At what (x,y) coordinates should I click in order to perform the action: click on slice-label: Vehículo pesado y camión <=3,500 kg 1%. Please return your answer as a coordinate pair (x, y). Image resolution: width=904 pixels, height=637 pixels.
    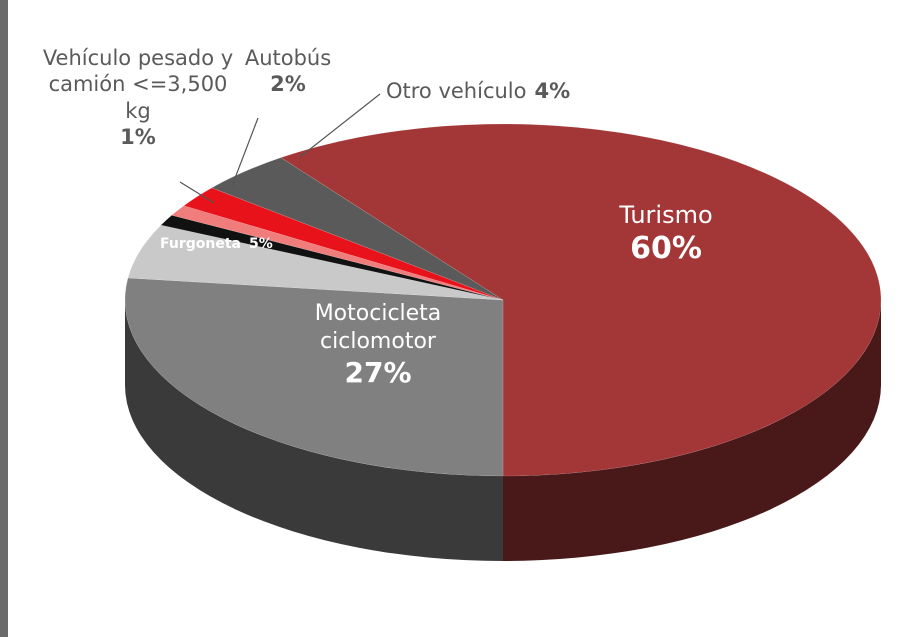
    Looking at the image, I should click on (138, 97).